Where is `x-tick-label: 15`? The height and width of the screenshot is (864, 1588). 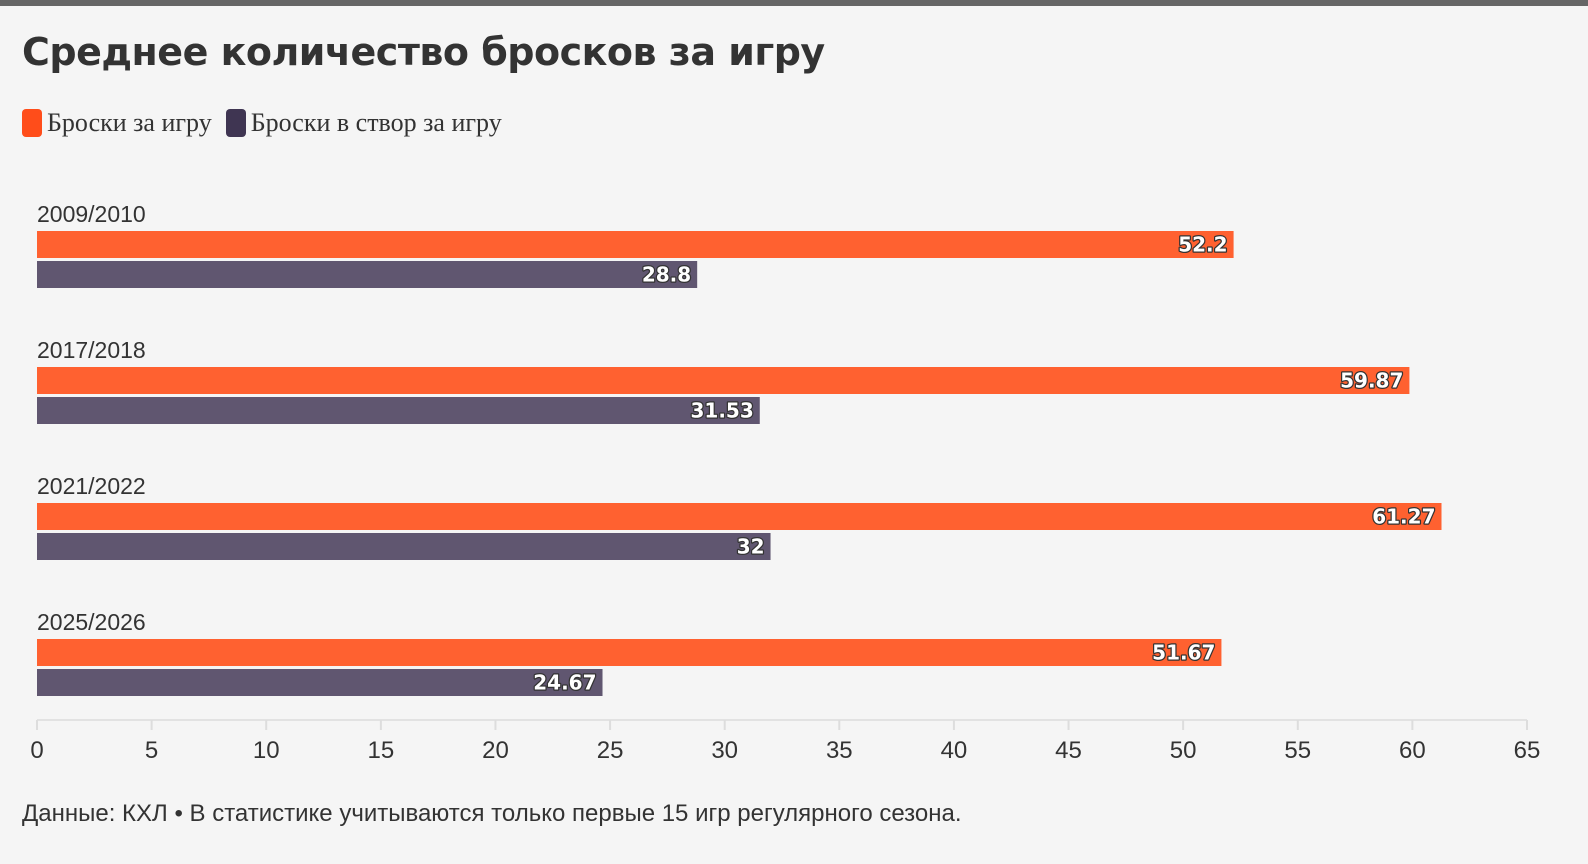 x-tick-label: 15 is located at coordinates (380, 750).